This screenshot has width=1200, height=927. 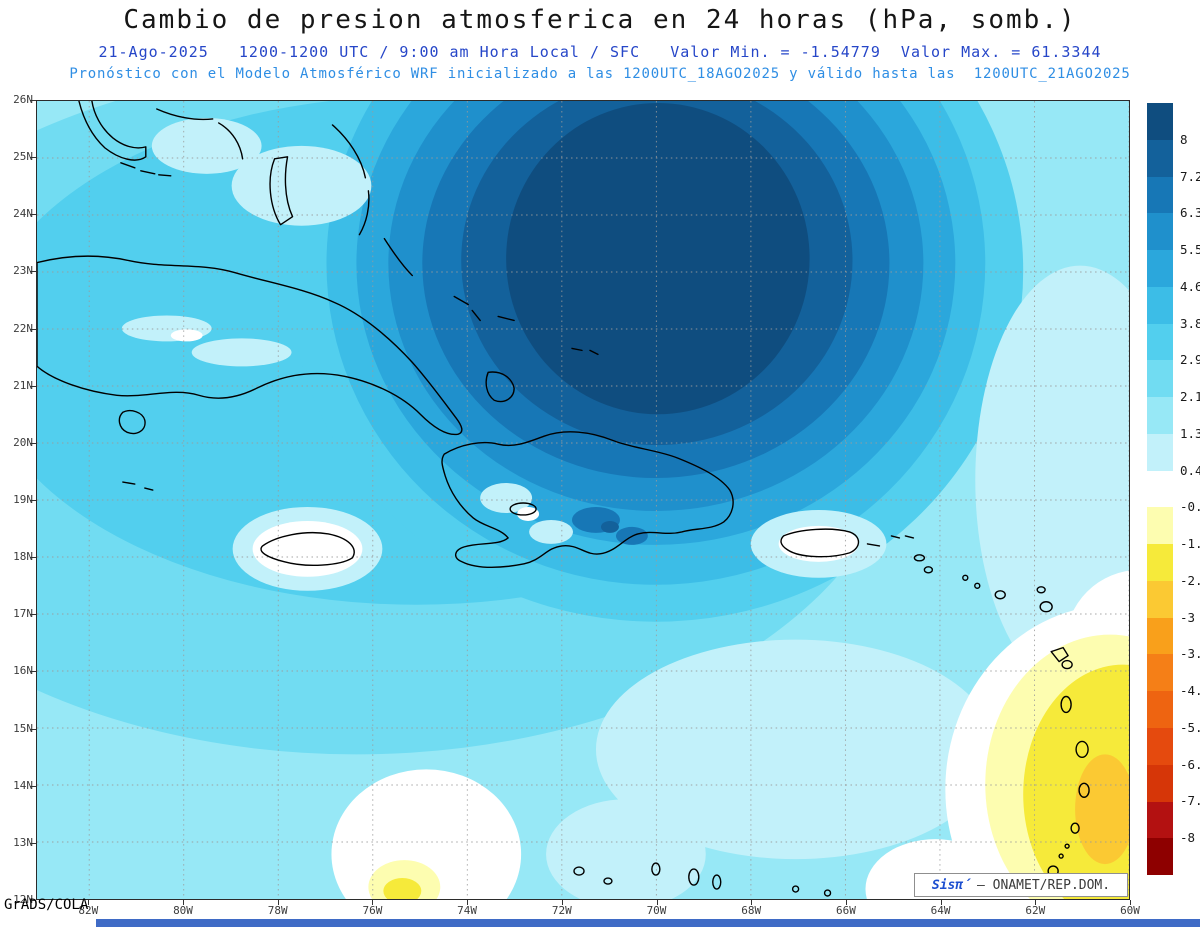 What do you see at coordinates (467, 910) in the screenshot?
I see `lon-label: 74W` at bounding box center [467, 910].